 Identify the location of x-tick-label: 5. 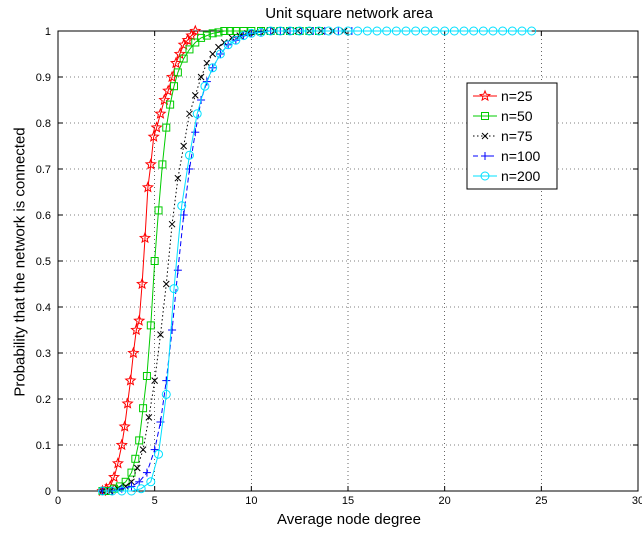
(155, 501).